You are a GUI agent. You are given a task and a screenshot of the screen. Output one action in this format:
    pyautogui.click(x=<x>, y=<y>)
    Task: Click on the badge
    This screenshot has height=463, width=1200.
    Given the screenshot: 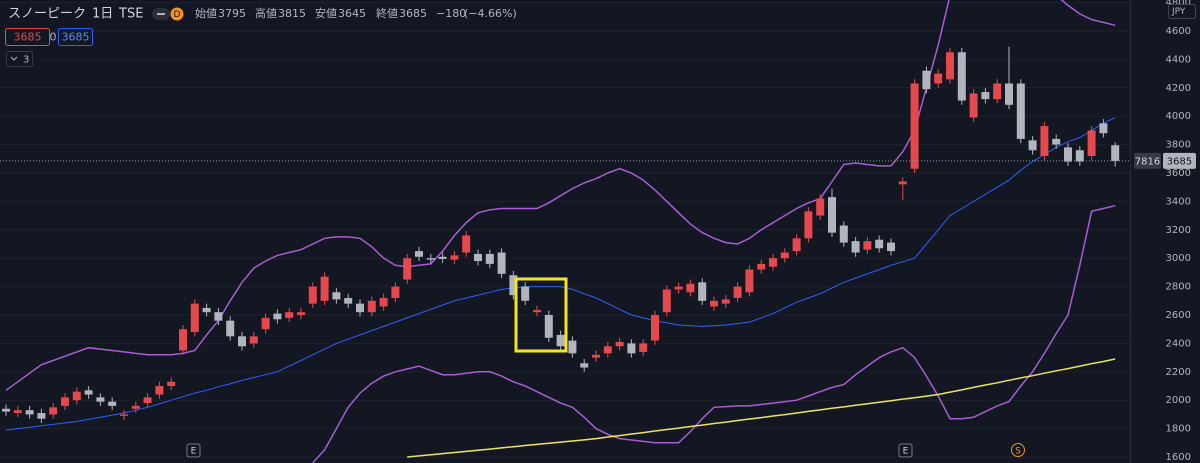 What is the action you would take?
    pyautogui.click(x=177, y=14)
    